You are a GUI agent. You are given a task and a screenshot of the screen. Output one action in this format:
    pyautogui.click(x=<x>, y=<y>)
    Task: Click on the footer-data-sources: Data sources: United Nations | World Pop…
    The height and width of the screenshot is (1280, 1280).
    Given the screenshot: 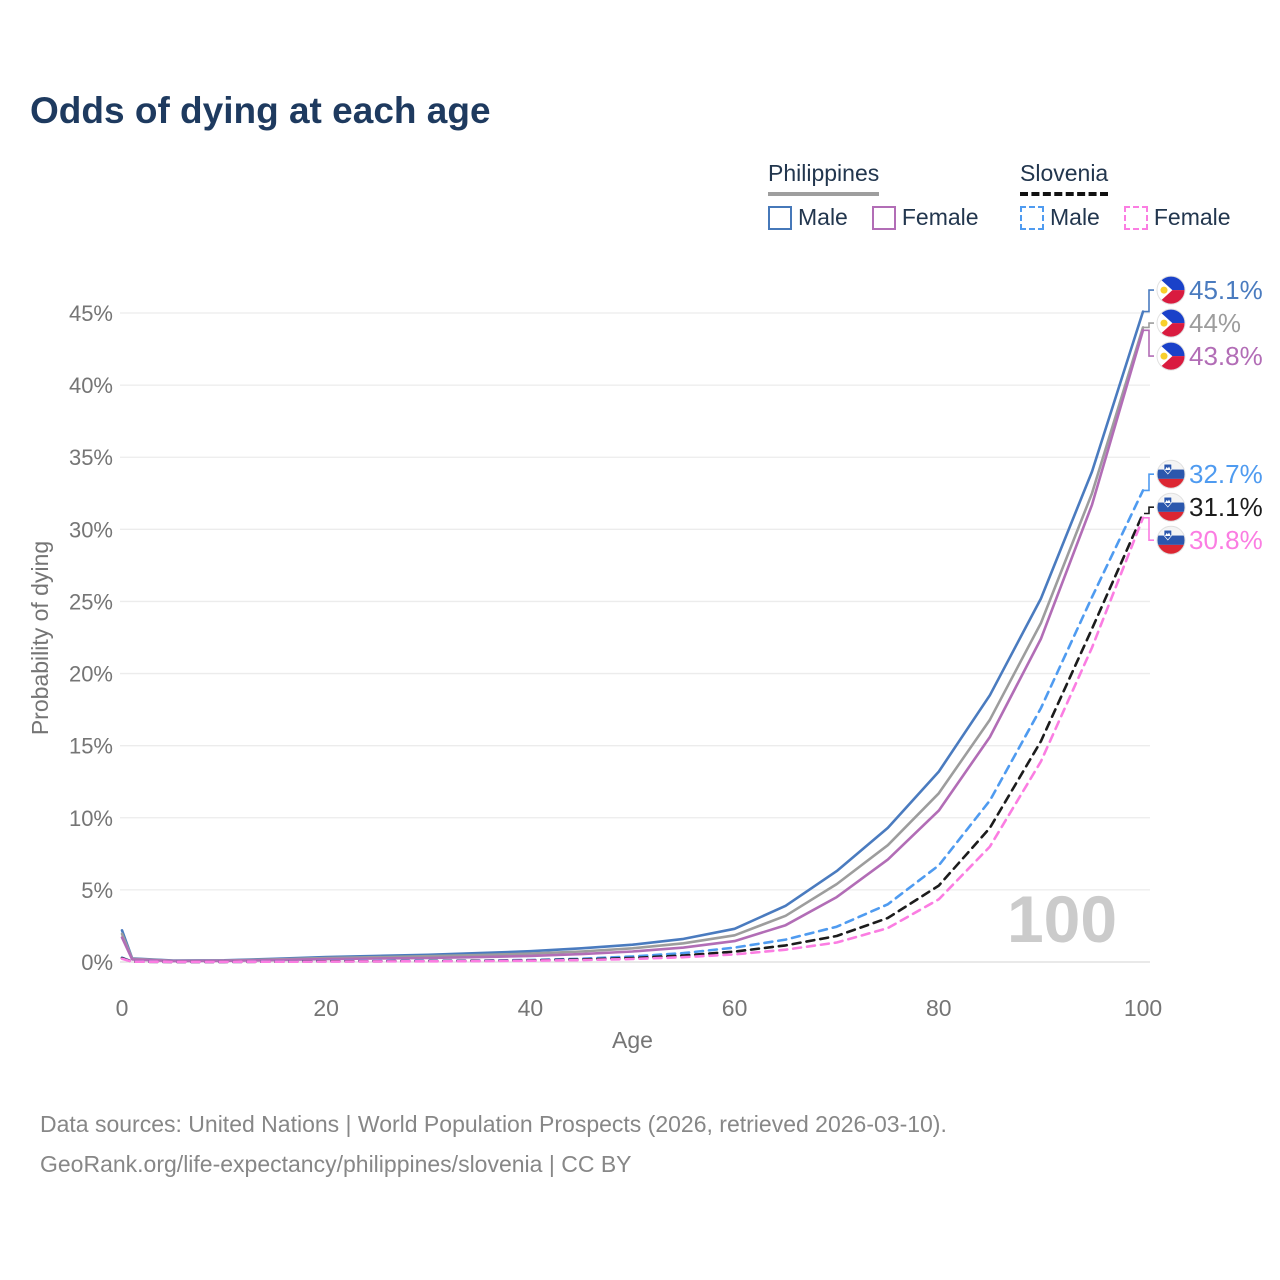 What is the action you would take?
    pyautogui.click(x=493, y=1124)
    